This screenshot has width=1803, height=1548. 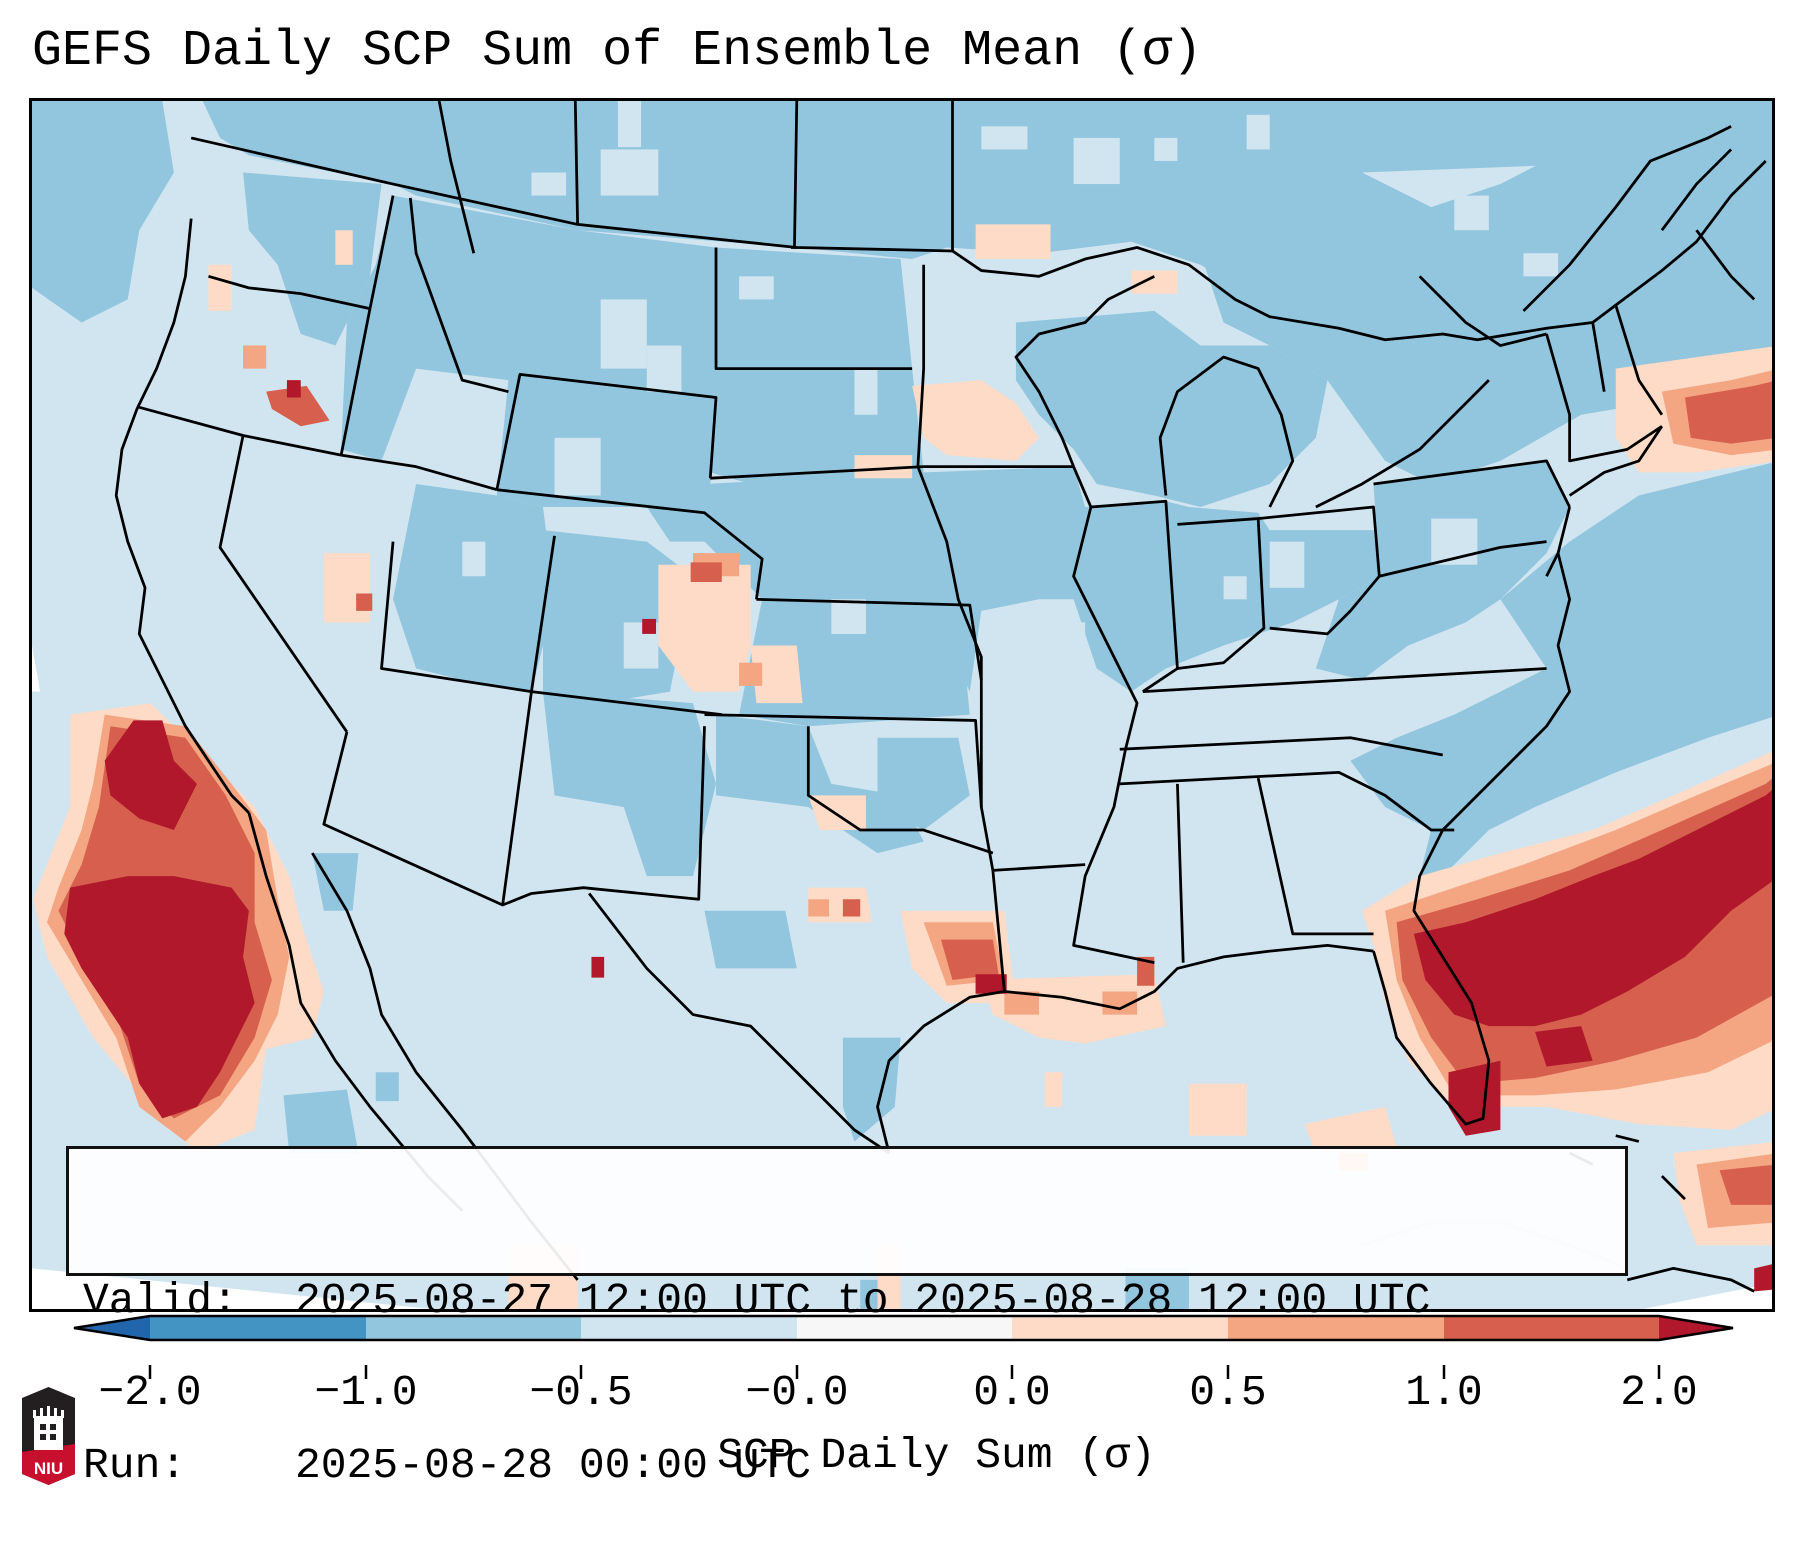 What do you see at coordinates (904, 1372) in the screenshot?
I see `colorbar-ticks` at bounding box center [904, 1372].